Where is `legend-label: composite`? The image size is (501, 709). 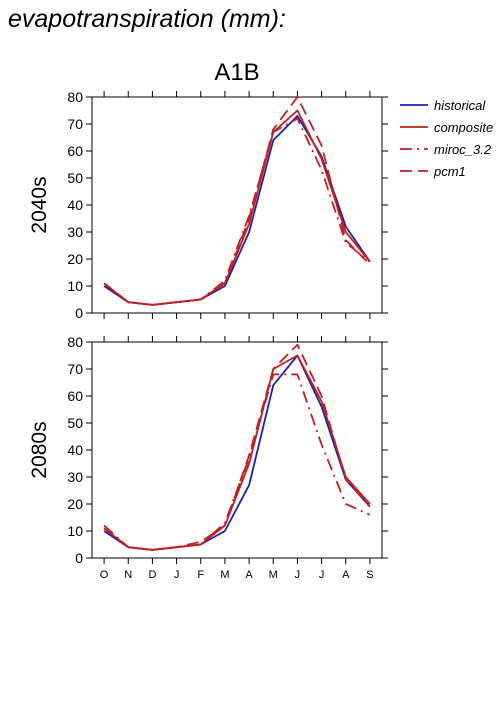
legend-label: composite is located at coordinates (463, 127).